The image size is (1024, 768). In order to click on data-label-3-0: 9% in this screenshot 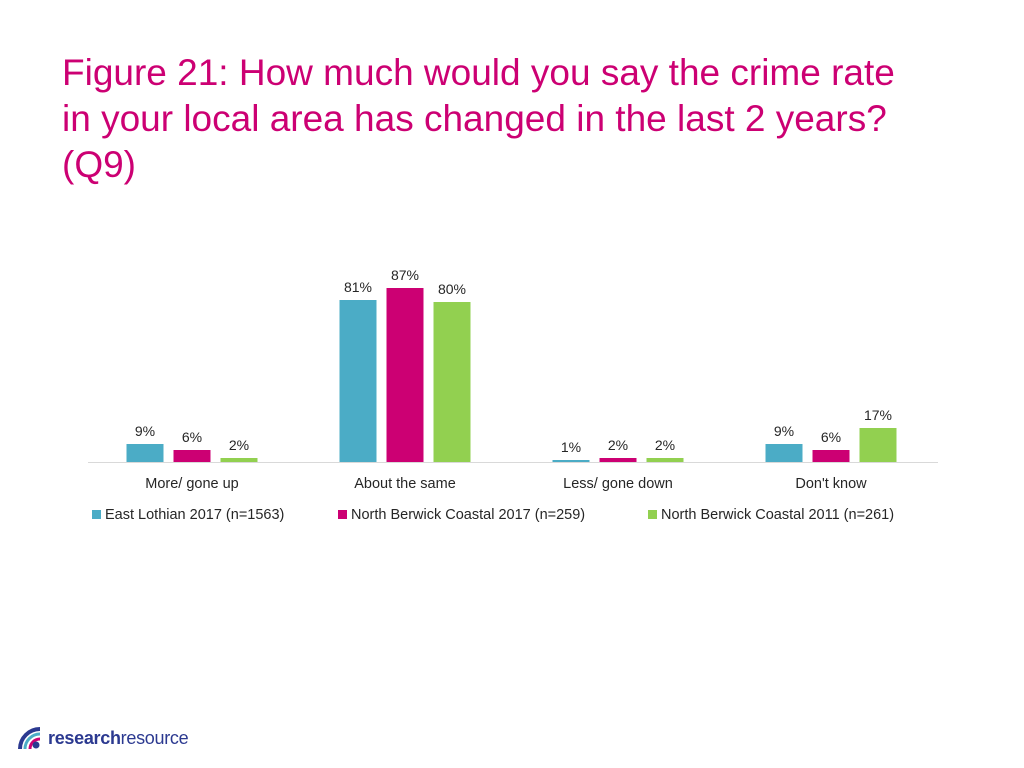, I will do `click(784, 431)`.